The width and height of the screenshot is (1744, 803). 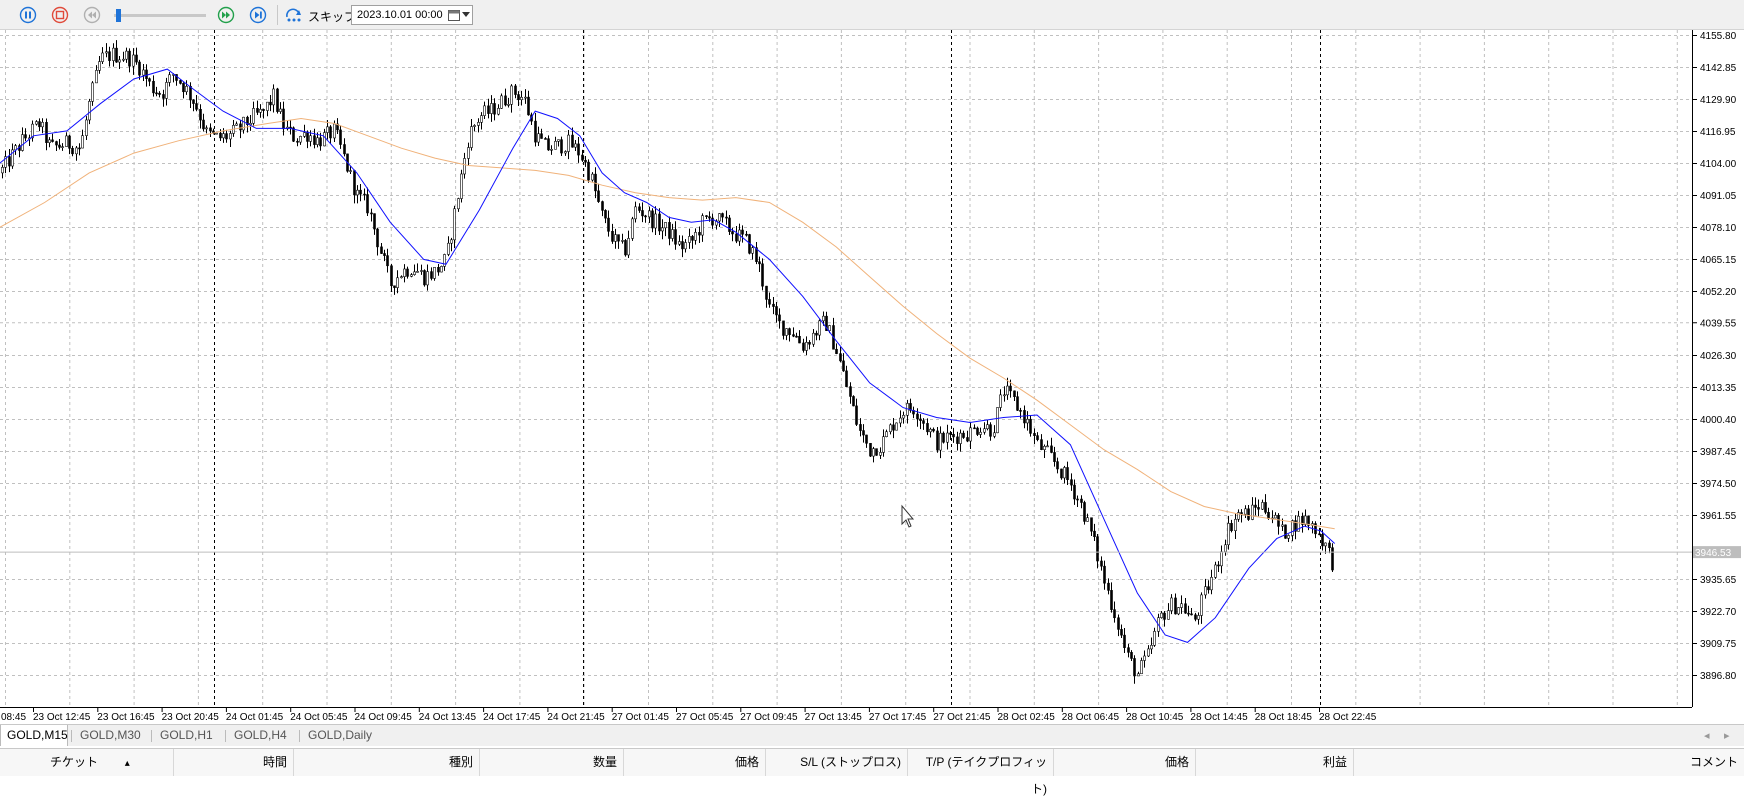 What do you see at coordinates (126, 763) in the screenshot?
I see `sort-ascending-icon: ▴` at bounding box center [126, 763].